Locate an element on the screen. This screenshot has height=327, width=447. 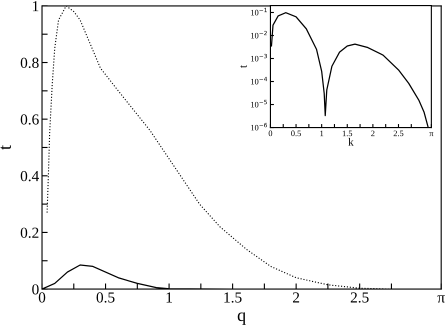
y-tick-label: 10$^{−3}$ is located at coordinates (259, 58).